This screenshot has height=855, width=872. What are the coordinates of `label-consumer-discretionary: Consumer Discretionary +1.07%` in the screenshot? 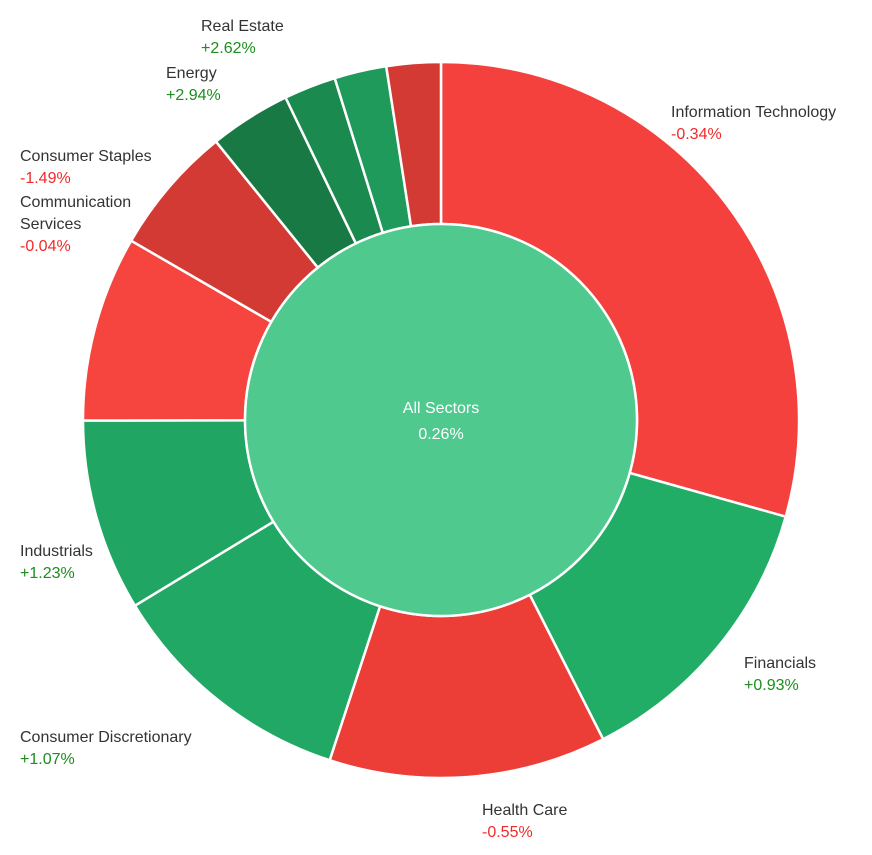 It's located at (106, 748).